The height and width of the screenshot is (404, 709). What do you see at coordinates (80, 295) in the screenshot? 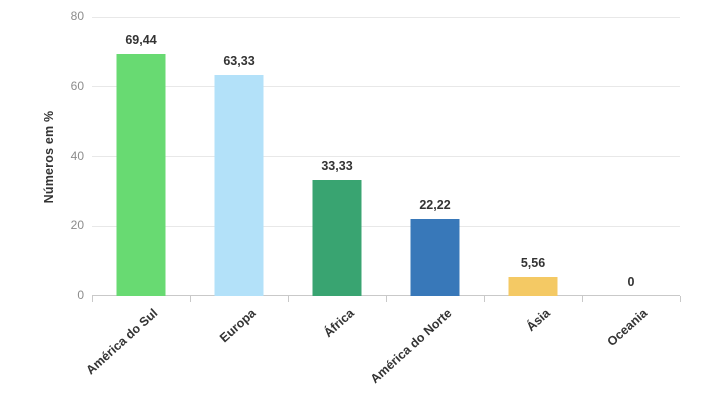
I see `y-tick-label: 0` at bounding box center [80, 295].